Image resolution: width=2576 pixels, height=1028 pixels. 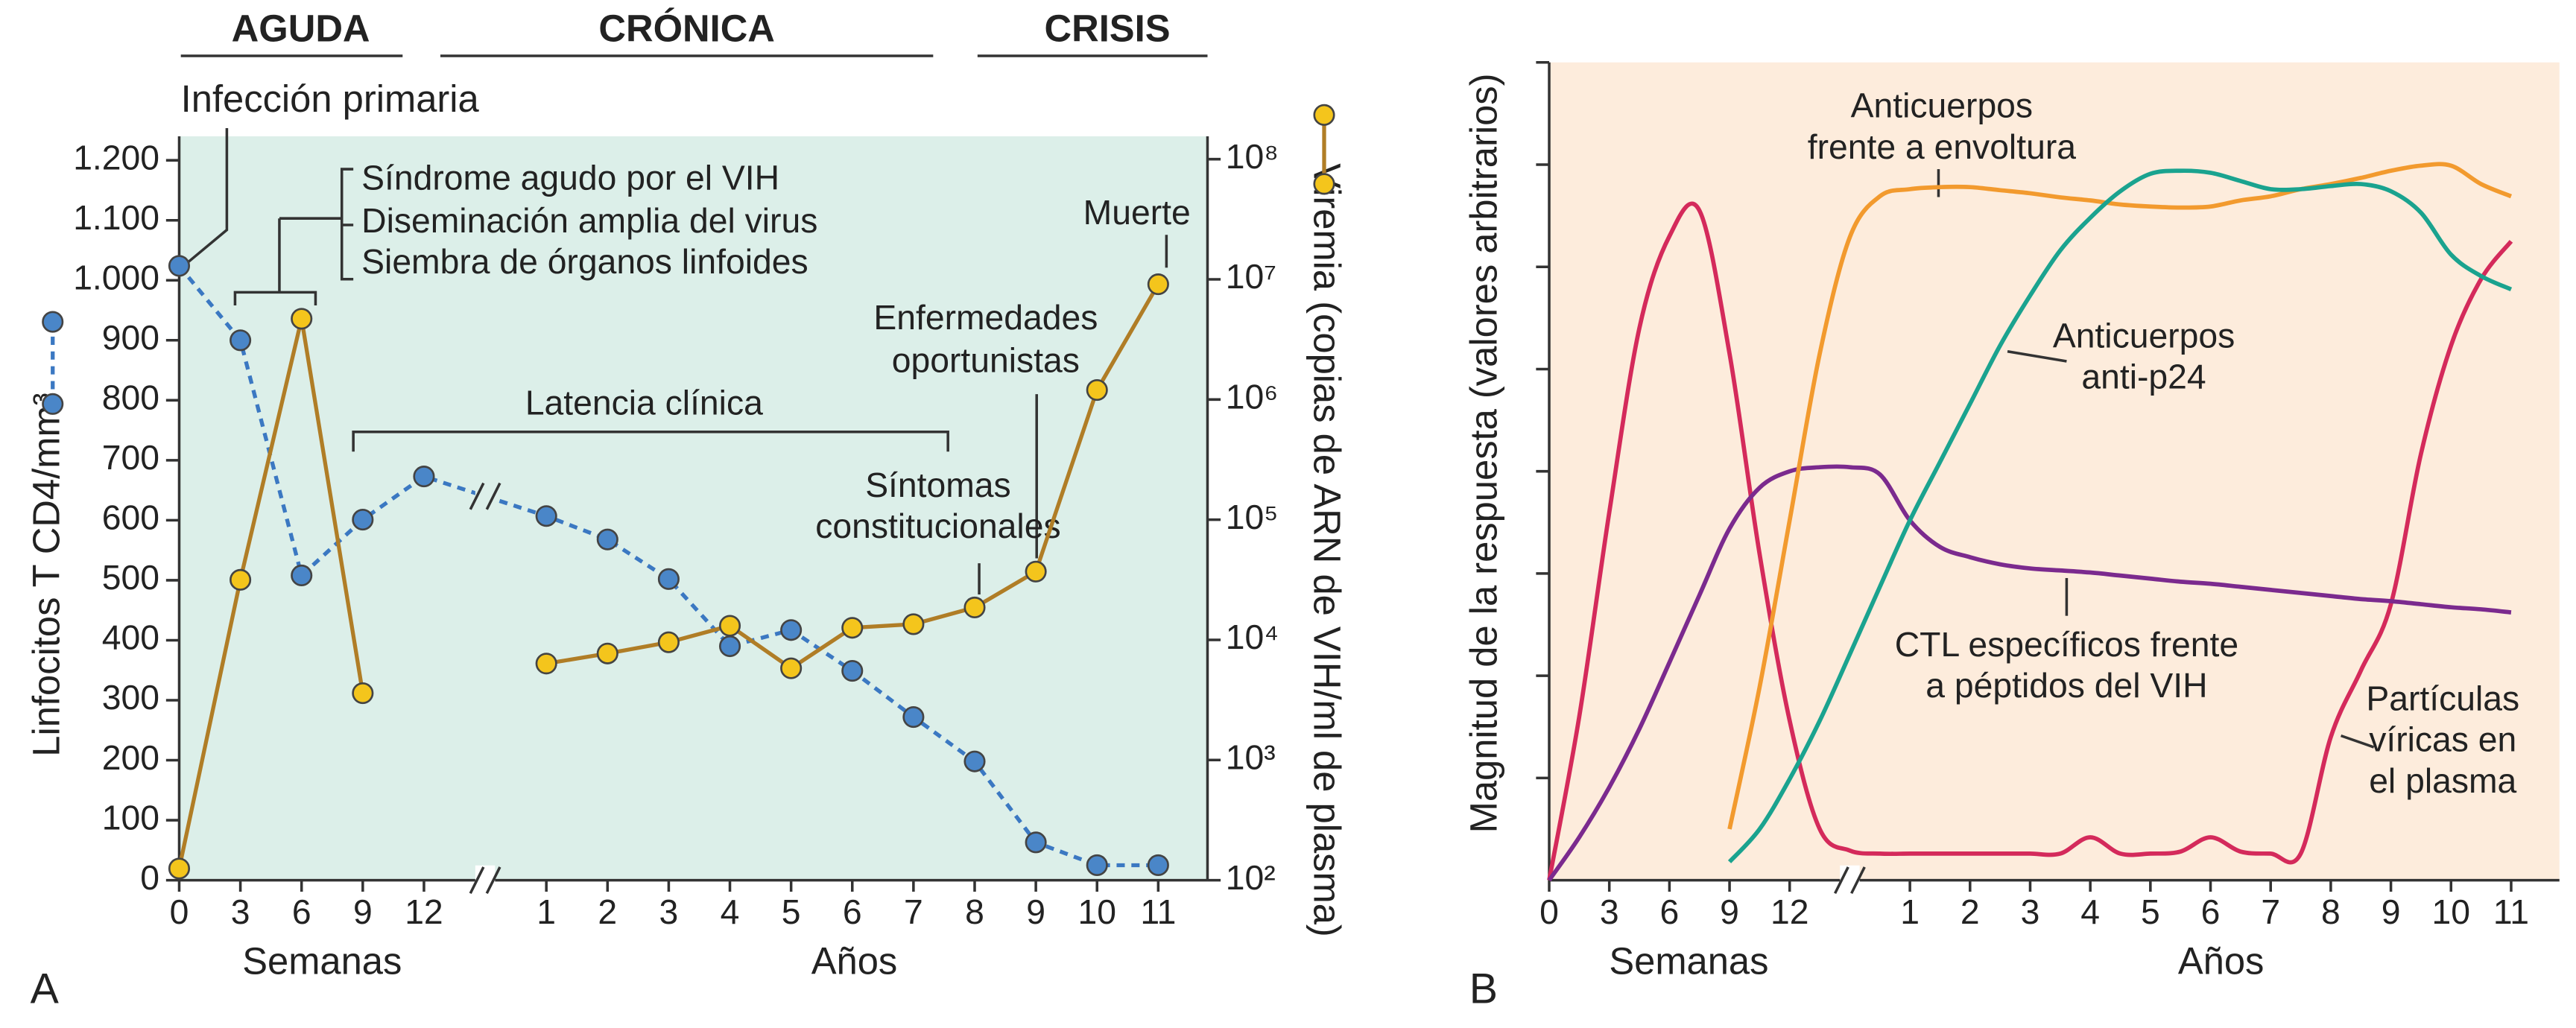 I want to click on y-tick-label: 500, so click(x=130, y=577).